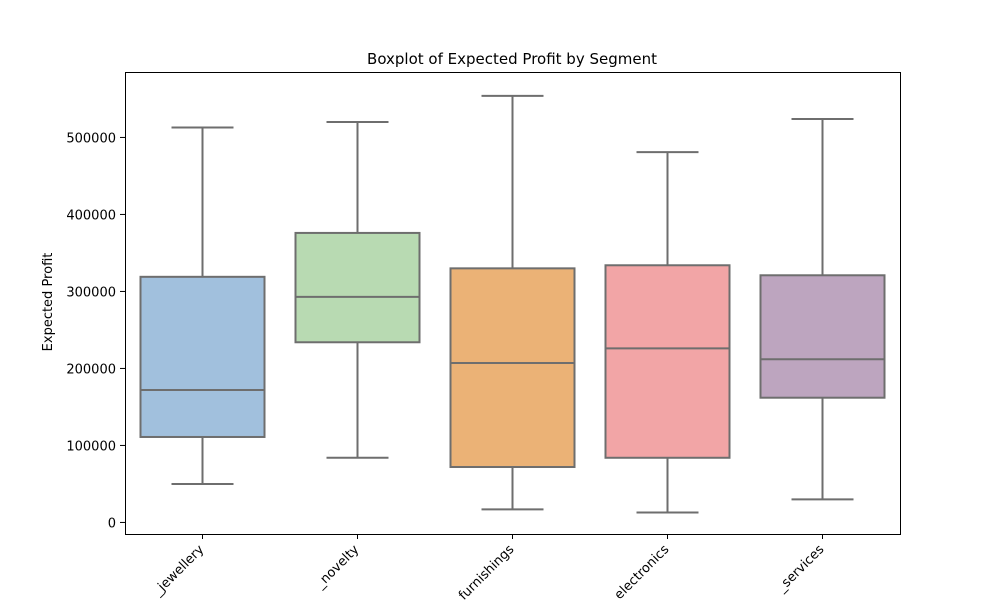 The height and width of the screenshot is (600, 1000). What do you see at coordinates (801, 569) in the screenshot?
I see `x-tick-label: _services` at bounding box center [801, 569].